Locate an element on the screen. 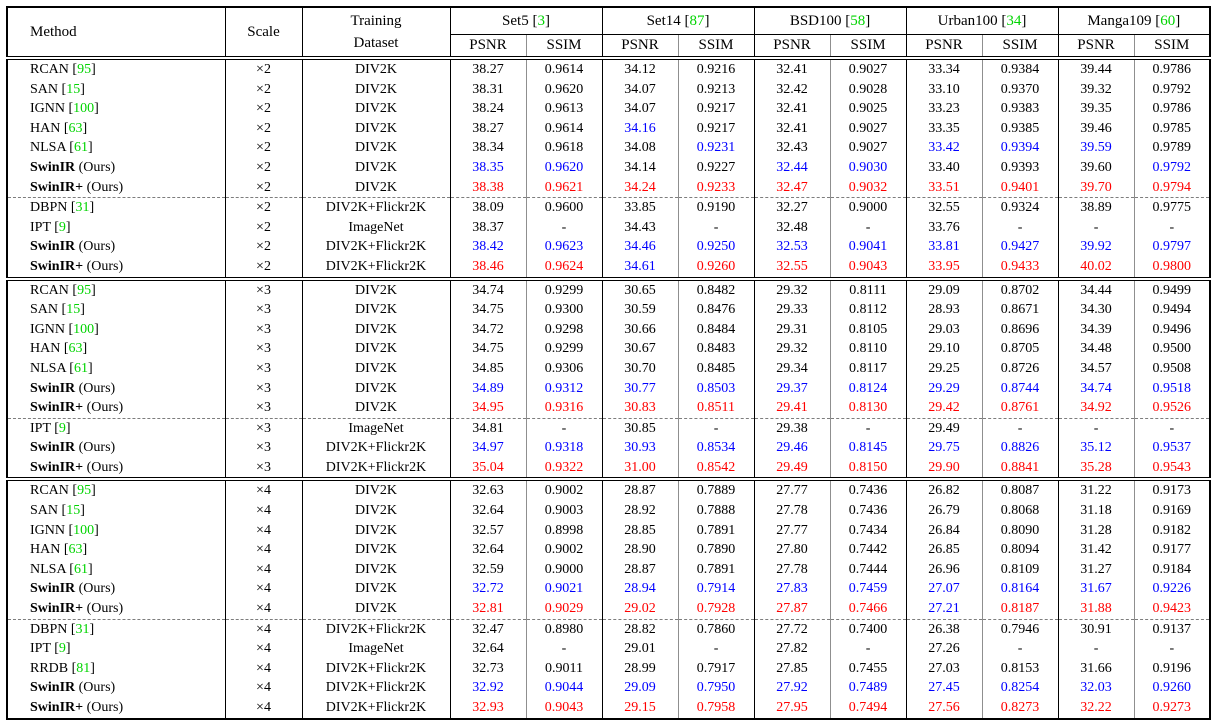 This screenshot has height=726, width=1211. psnr-cell: 39.35 is located at coordinates (1096, 109).